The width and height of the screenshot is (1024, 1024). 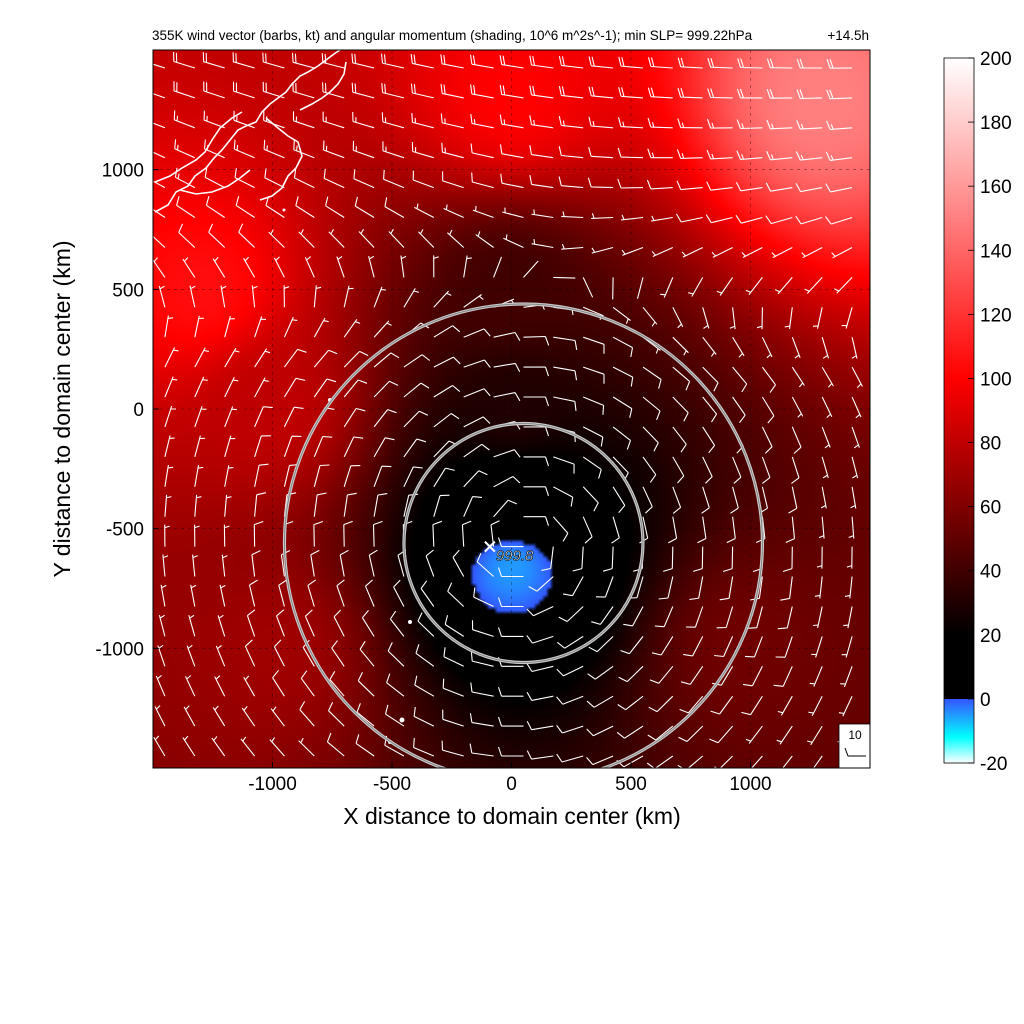 What do you see at coordinates (215, 182) in the screenshot?
I see `coastline-segment` at bounding box center [215, 182].